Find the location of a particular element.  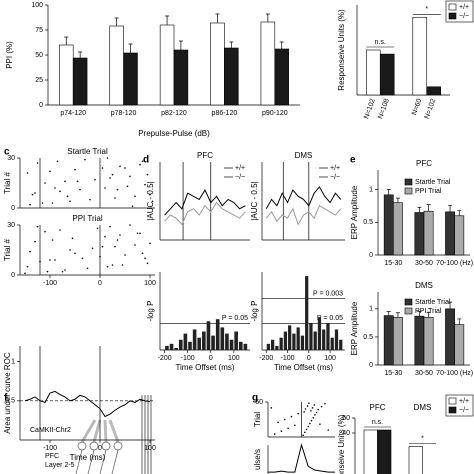

x-axis-label: Time Offset (ms) is located at coordinates (303, 367).